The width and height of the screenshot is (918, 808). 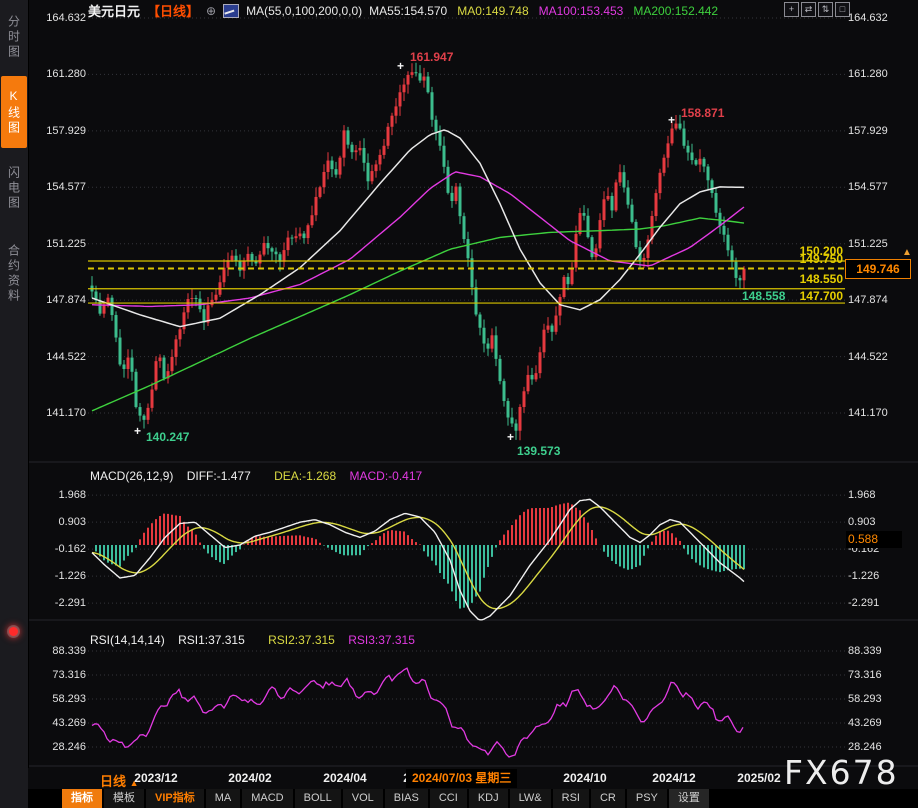 What do you see at coordinates (381, 640) in the screenshot?
I see `rsi3-value: RSI3:37.315` at bounding box center [381, 640].